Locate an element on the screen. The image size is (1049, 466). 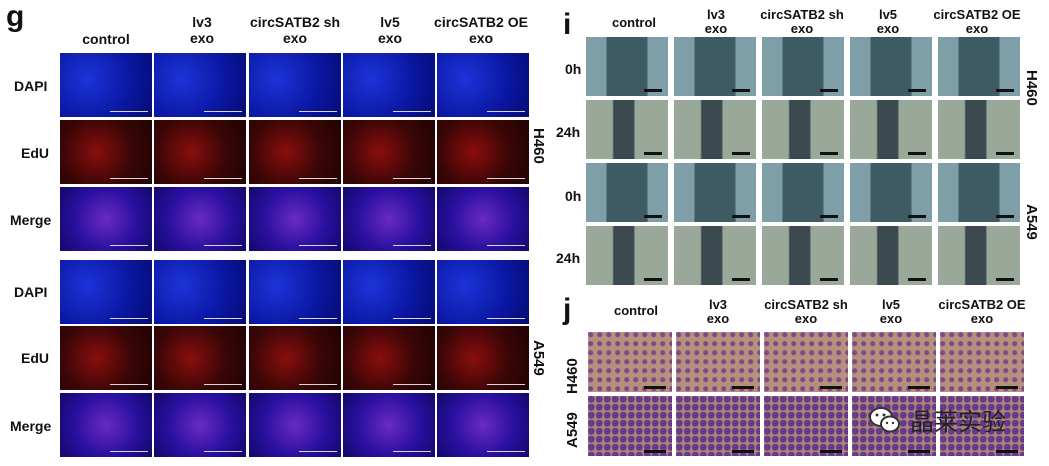
panel-j-label: j is located at coordinates (567, 309).